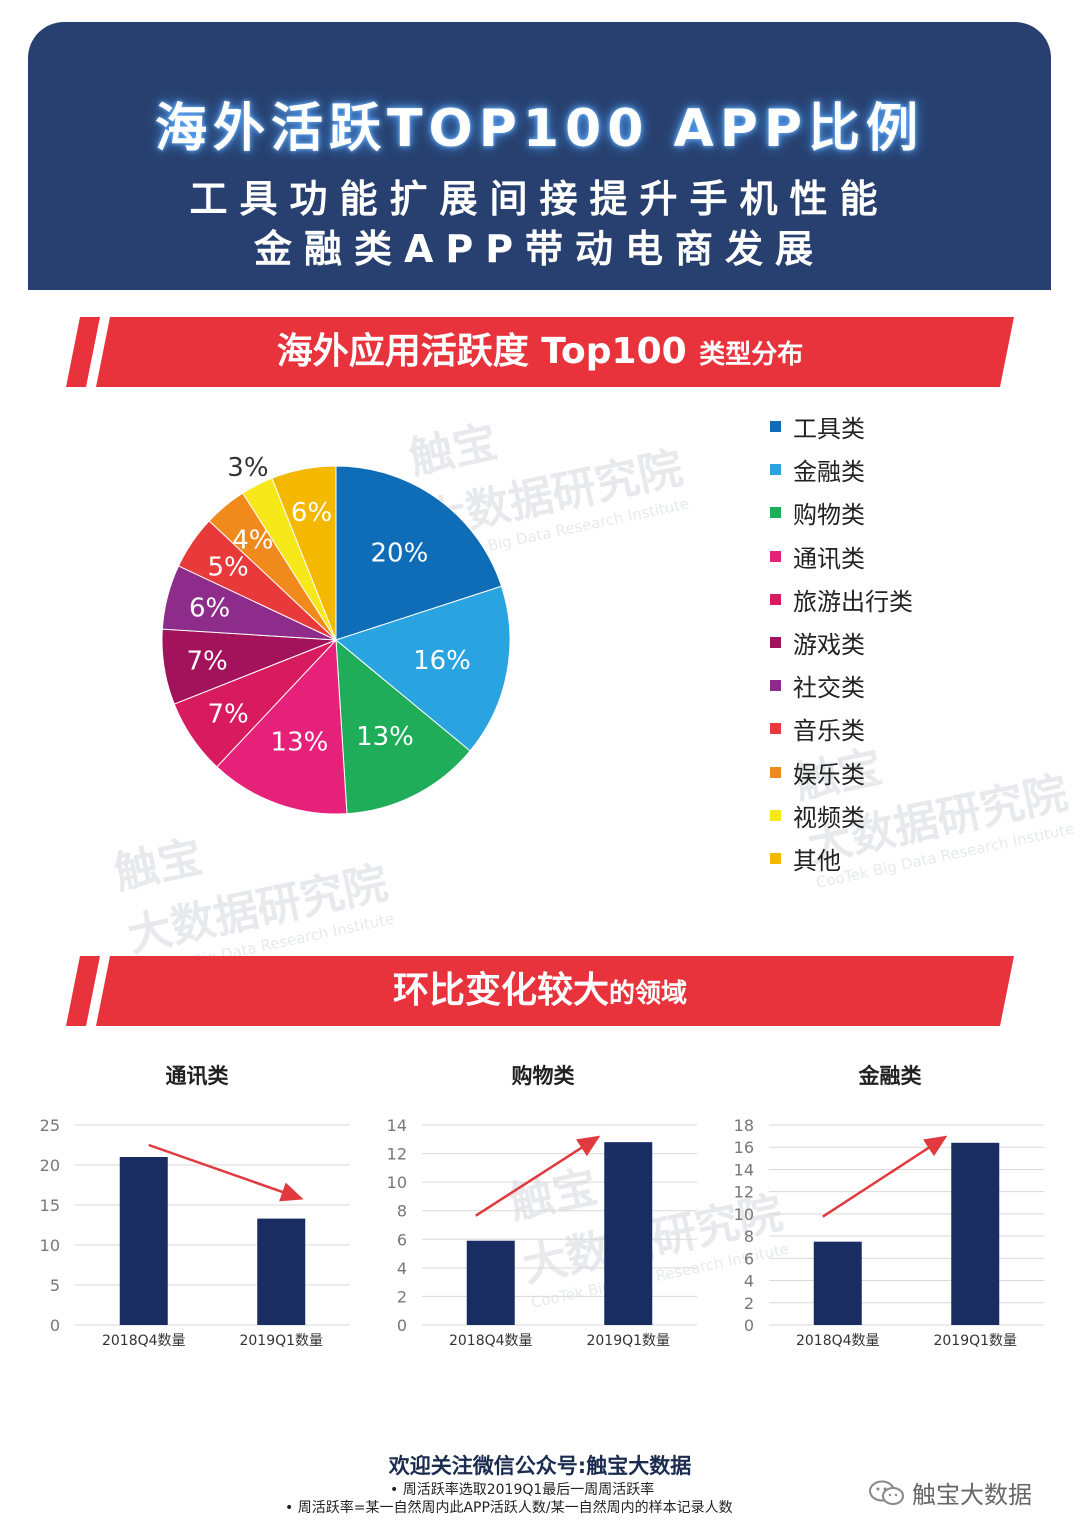 The image size is (1080, 1540). I want to click on footer-follow-text: 欢迎关注微信公众号:触宝大数据, so click(540, 1466).